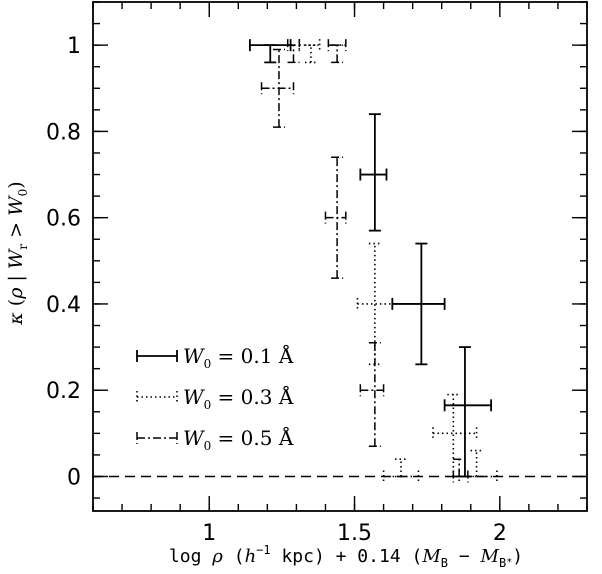 Image resolution: width=602 pixels, height=574 pixels. I want to click on legend-item: W0 = 0.5 Å, so click(215, 439).